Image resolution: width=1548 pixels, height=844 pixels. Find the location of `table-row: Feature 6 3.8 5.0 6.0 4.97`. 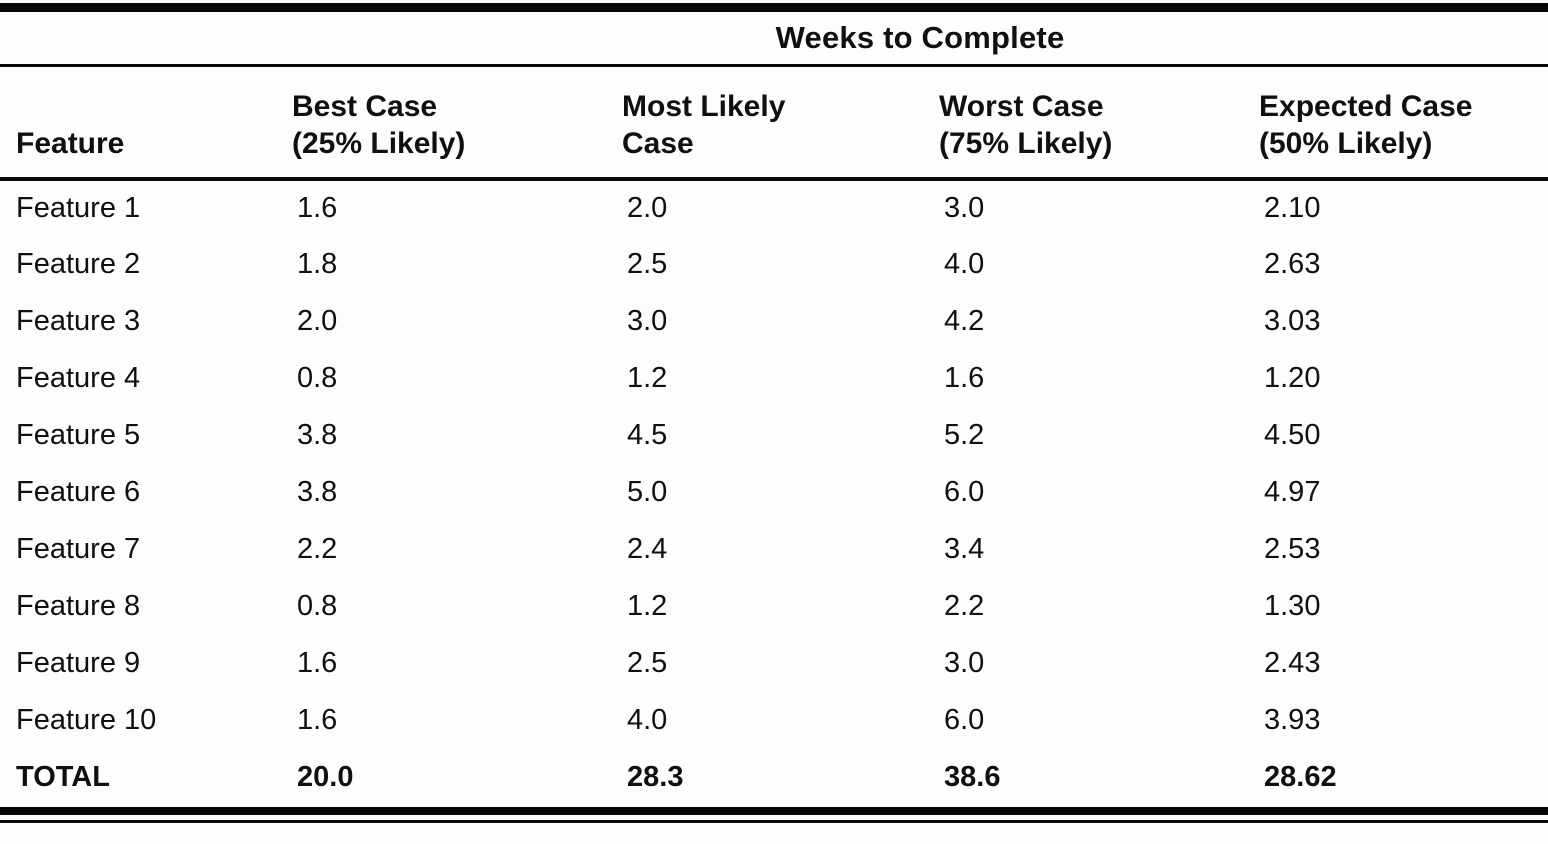

table-row: Feature 6 3.8 5.0 6.0 4.97 is located at coordinates (774, 492).